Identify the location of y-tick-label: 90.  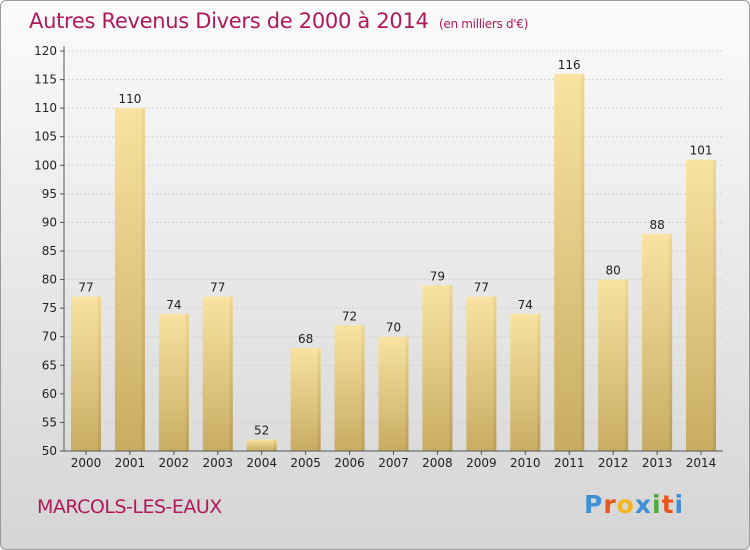
(49, 222).